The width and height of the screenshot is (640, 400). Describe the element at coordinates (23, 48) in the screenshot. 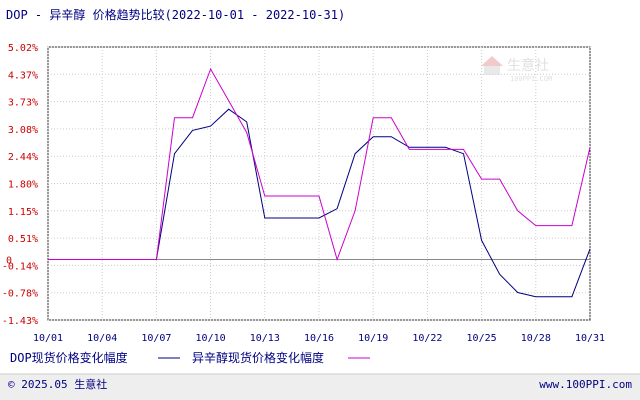

I see `y-tick-label: 5.02%` at that location.